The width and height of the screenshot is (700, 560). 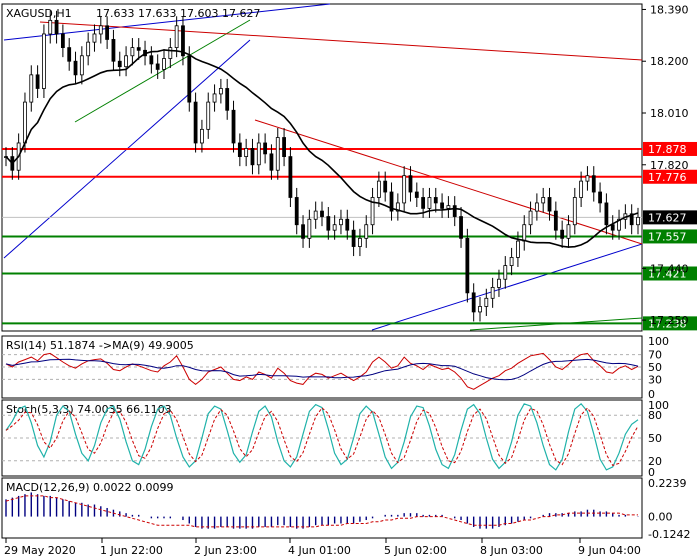 I want to click on rsi-label: RSI(14) 51.1874 ->MA(9) 49.9005, so click(x=100, y=345).